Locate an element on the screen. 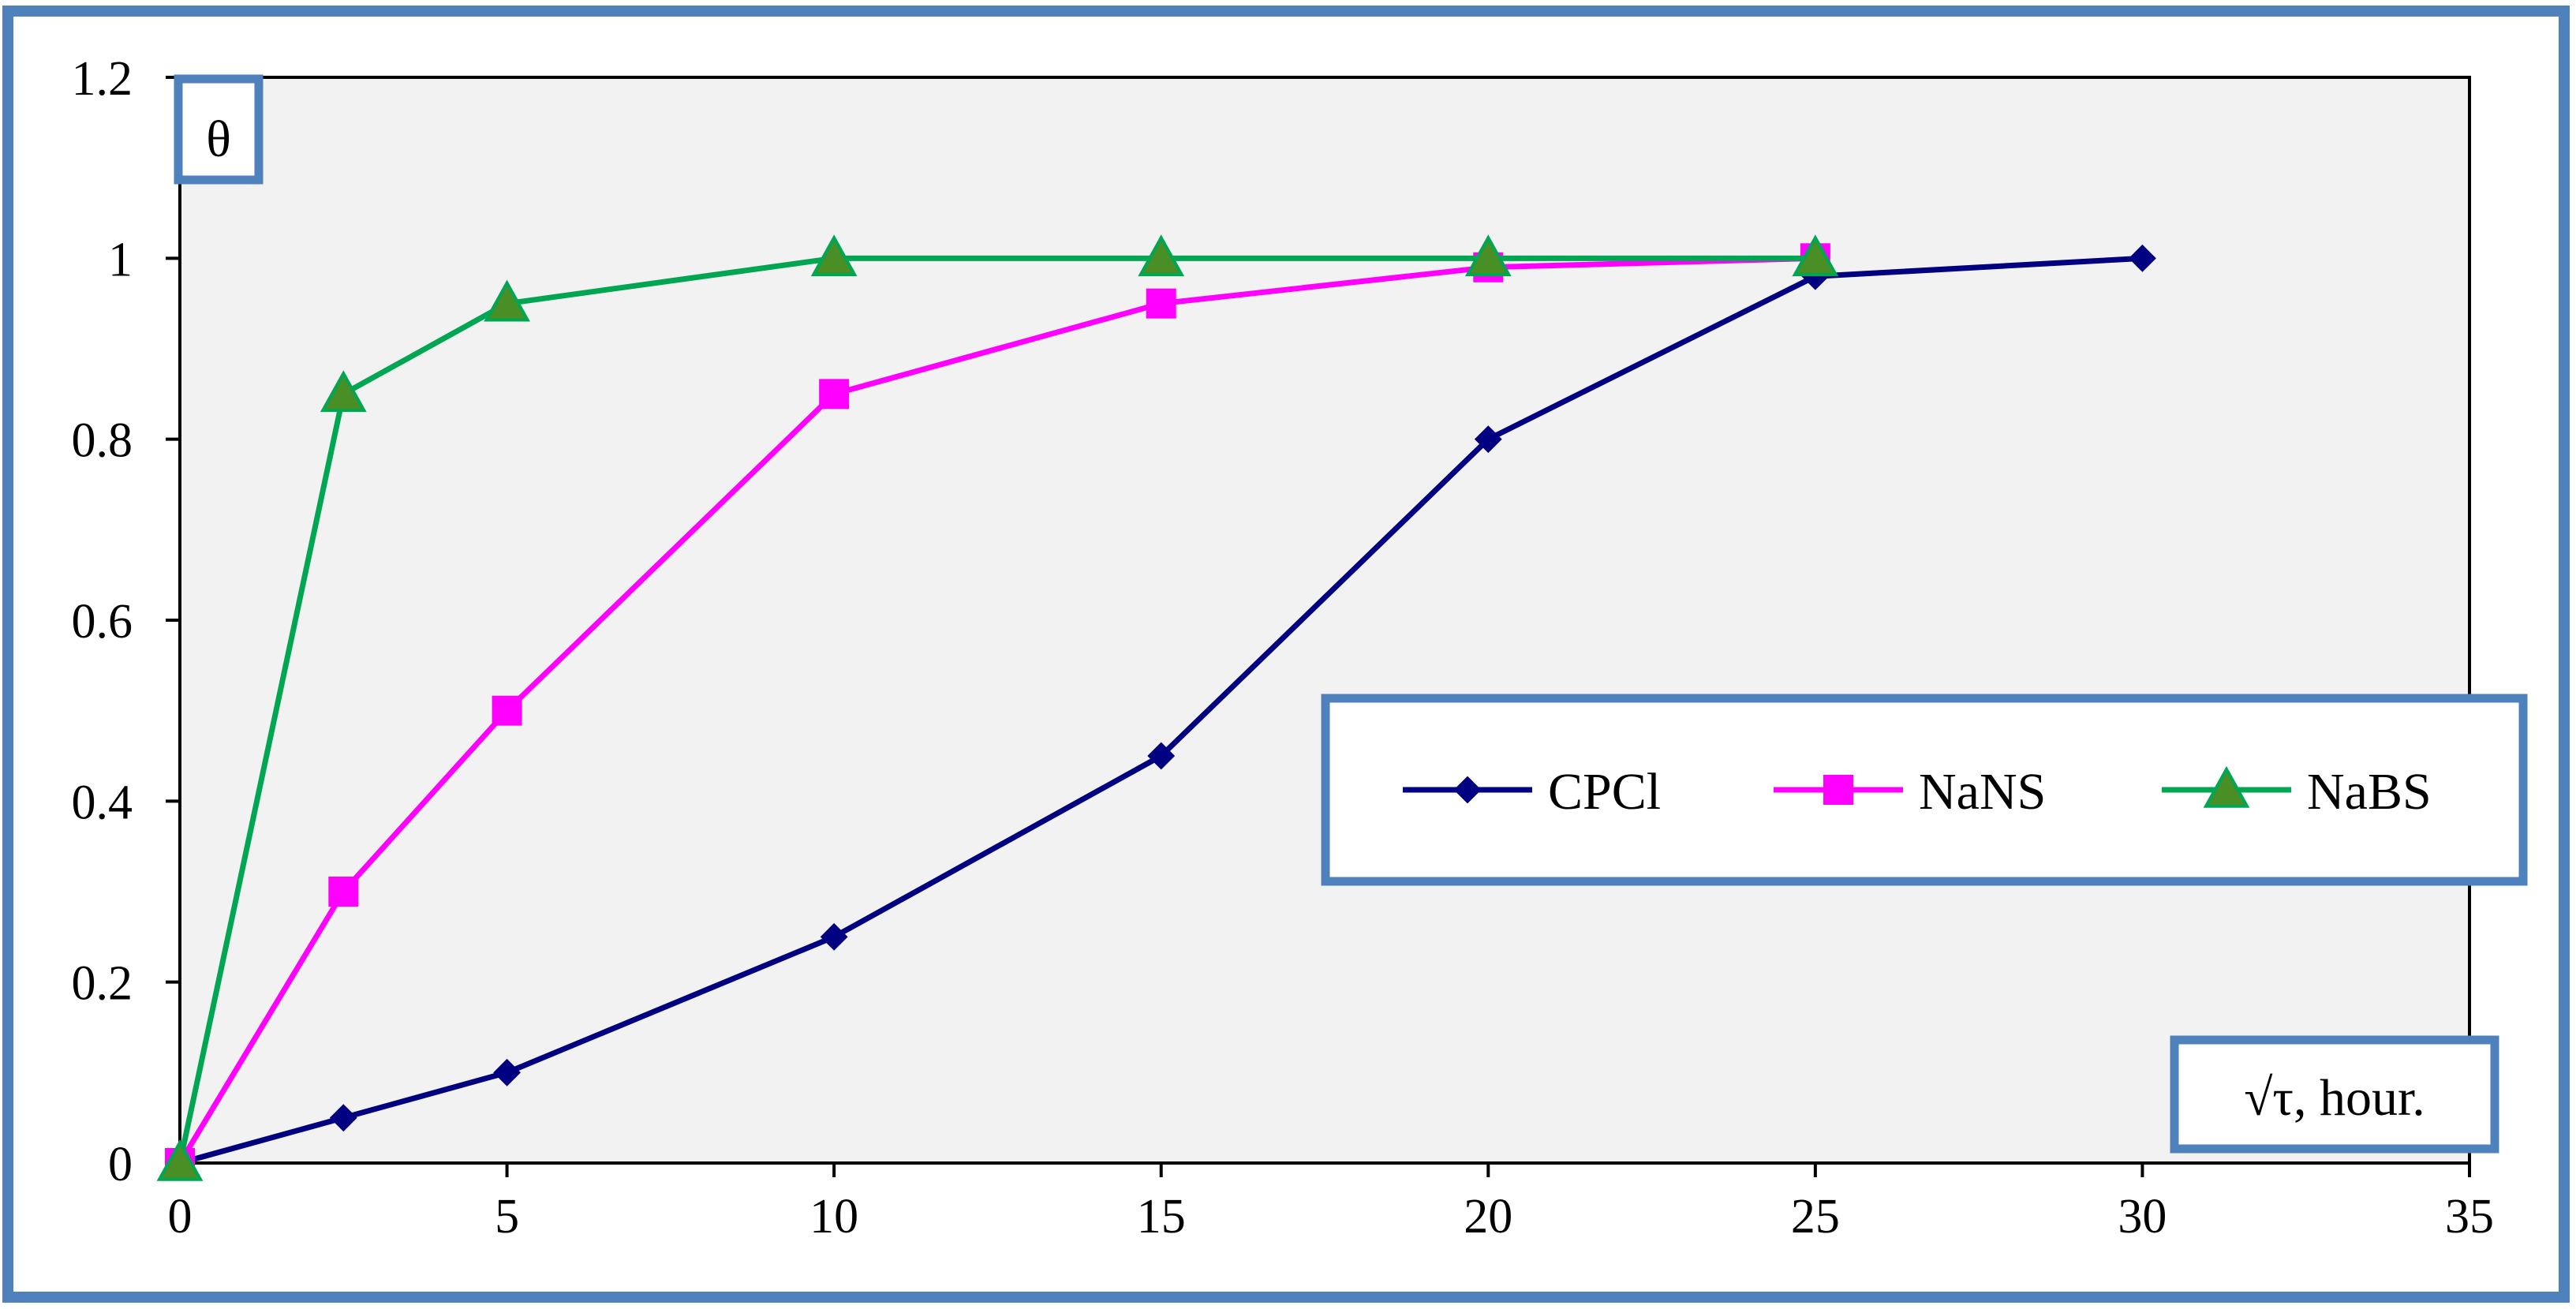  x-tick-label: 5 is located at coordinates (507, 1217).